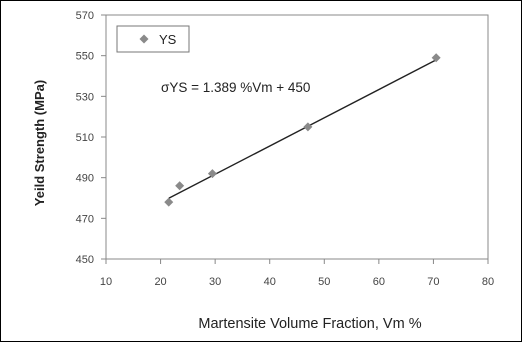  Describe the element at coordinates (324, 282) in the screenshot. I see `x-tick-label: 50` at that location.